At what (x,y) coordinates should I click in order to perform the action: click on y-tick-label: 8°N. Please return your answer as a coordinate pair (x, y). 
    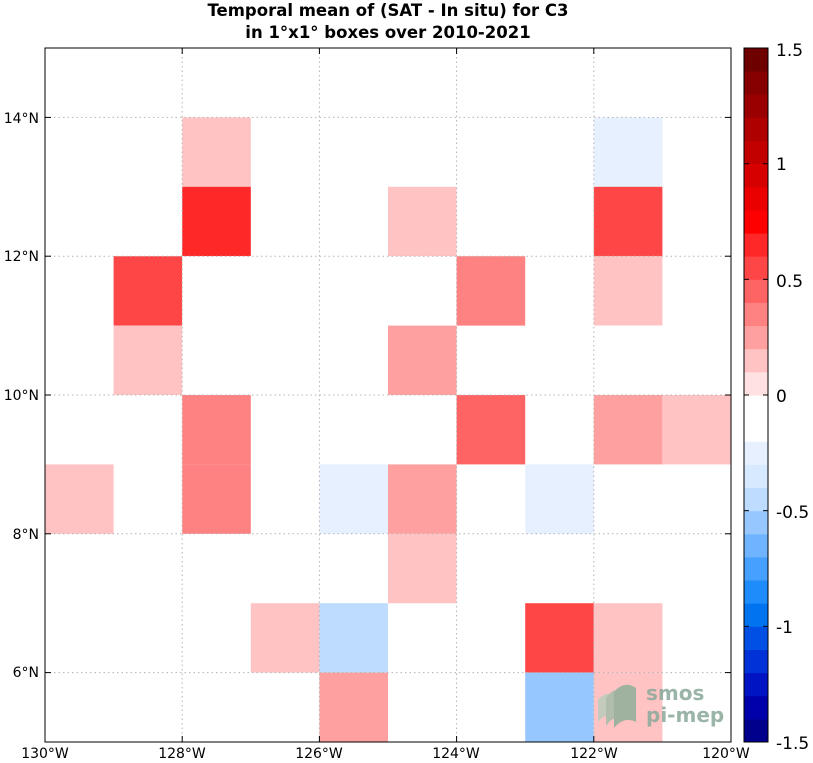
    Looking at the image, I should click on (26, 535).